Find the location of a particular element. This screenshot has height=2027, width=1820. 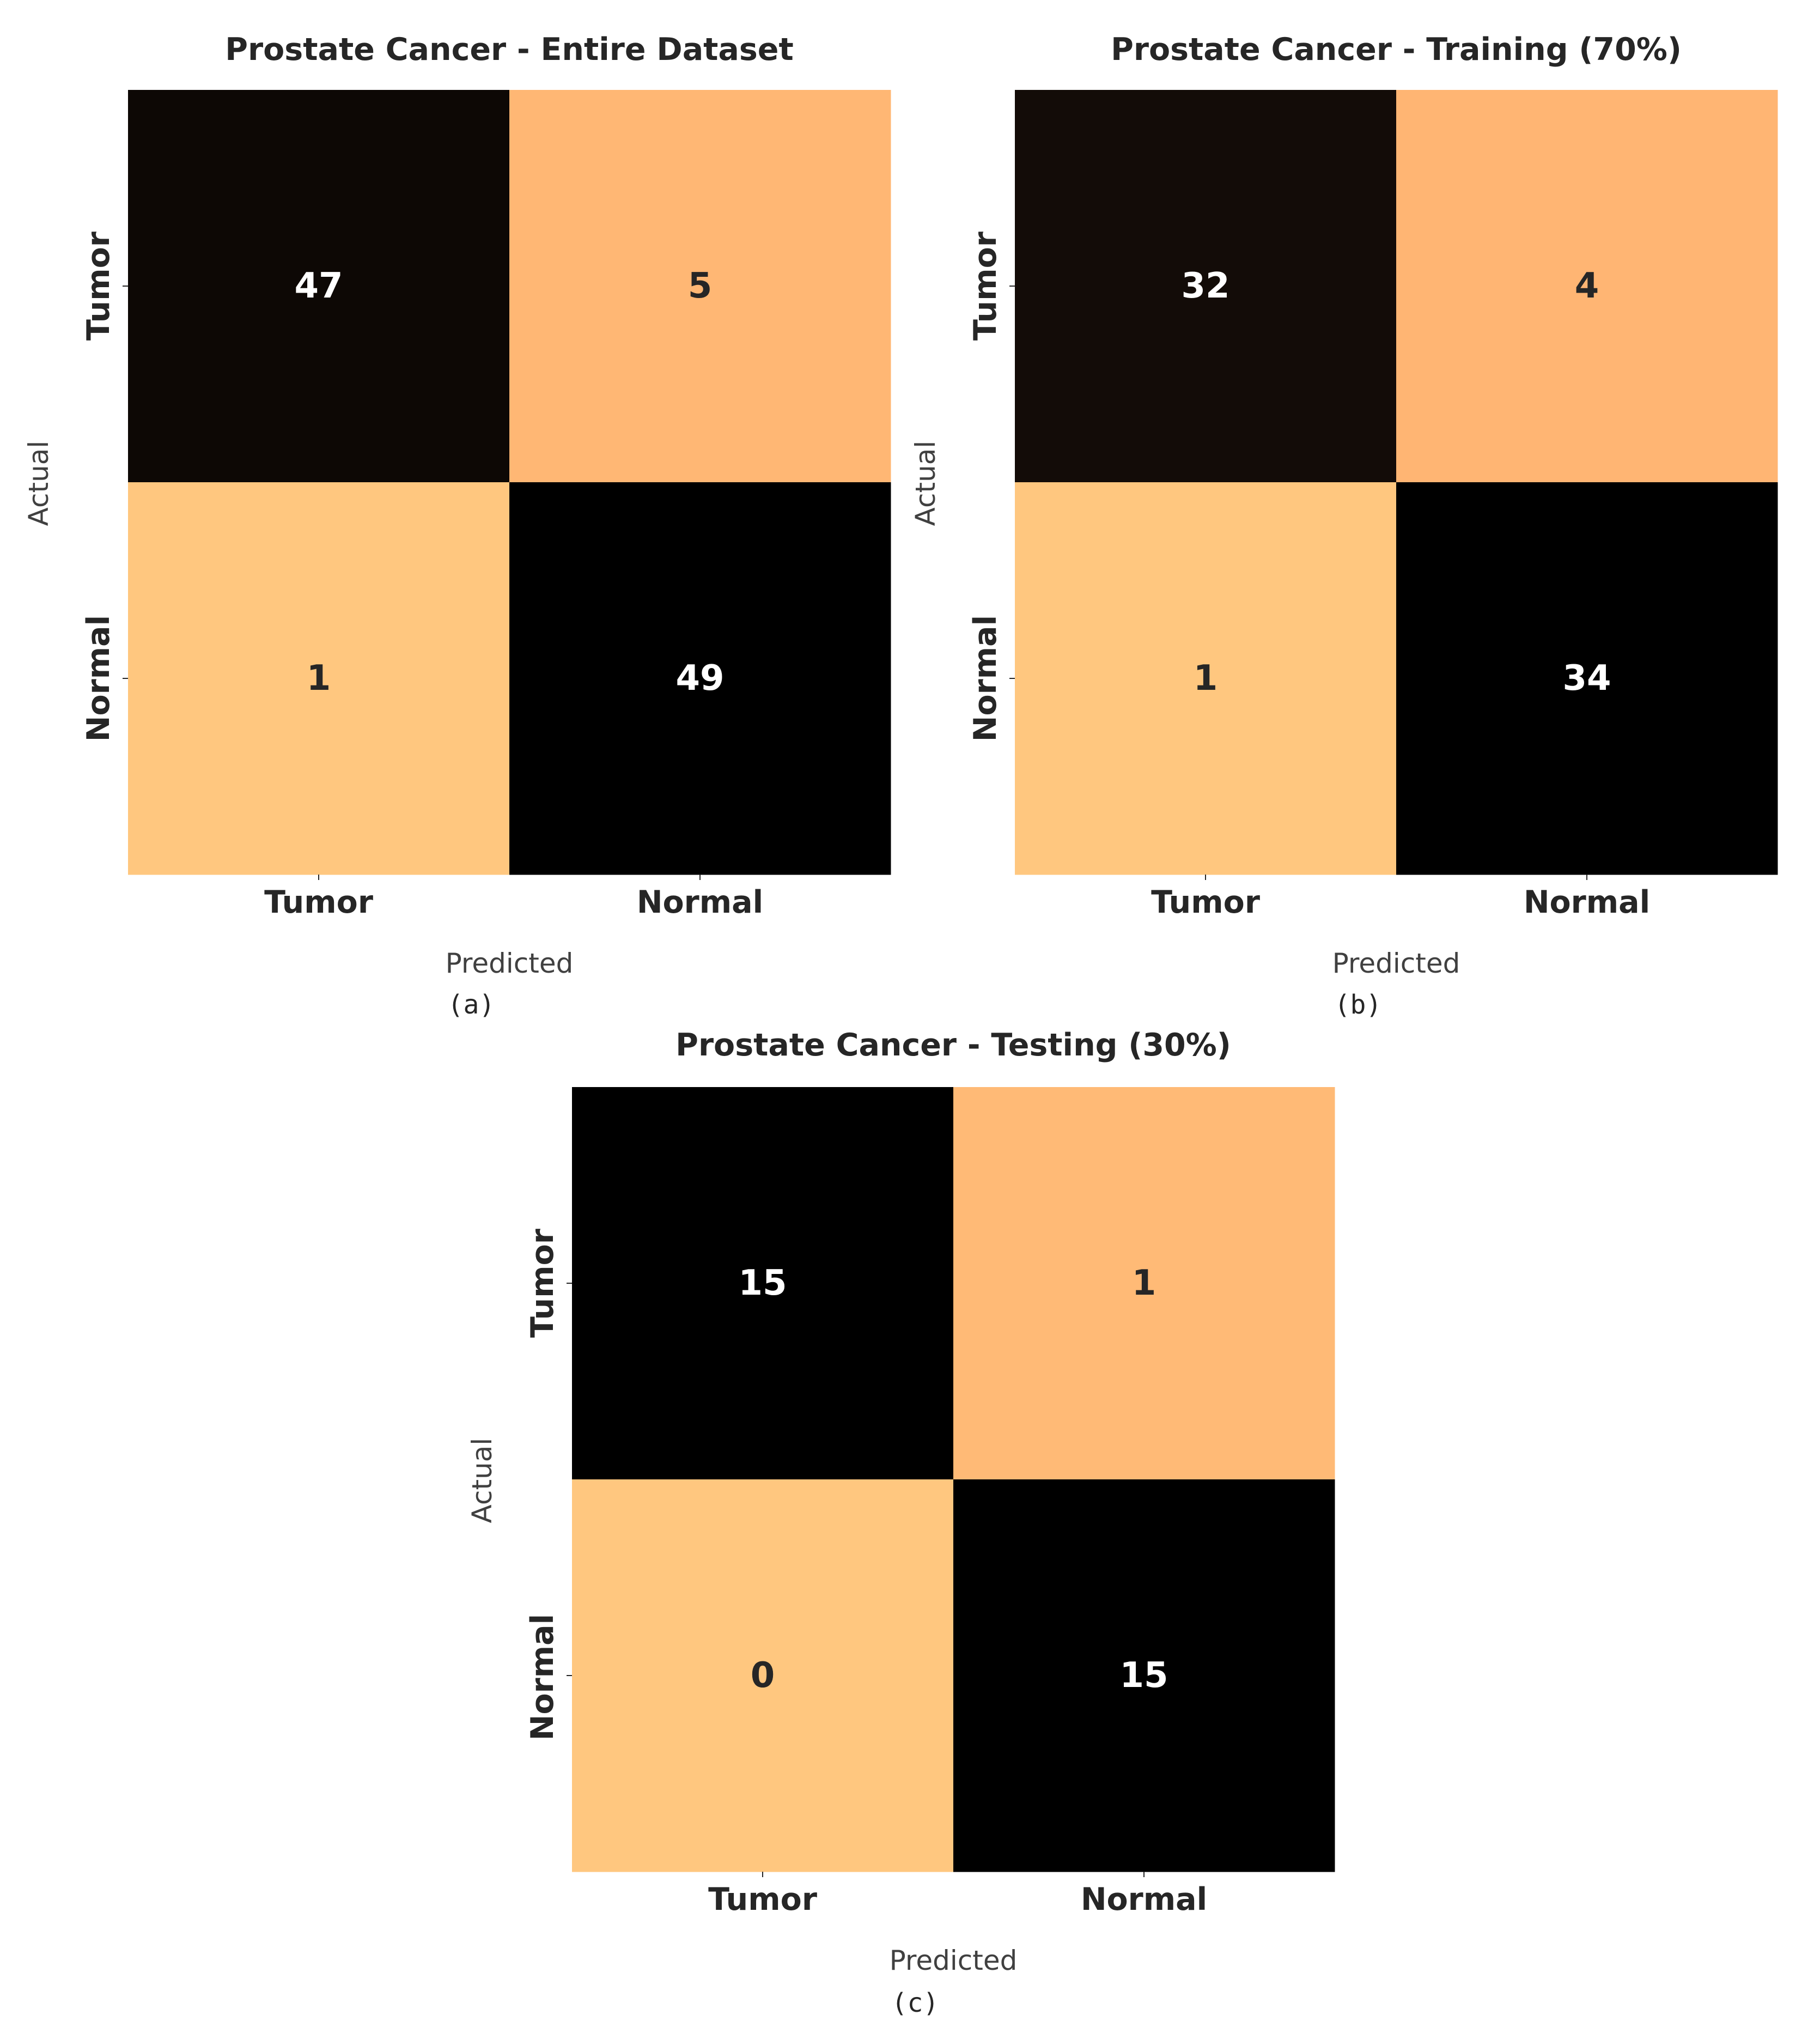

panel-caption: (b) is located at coordinates (1358, 1005).